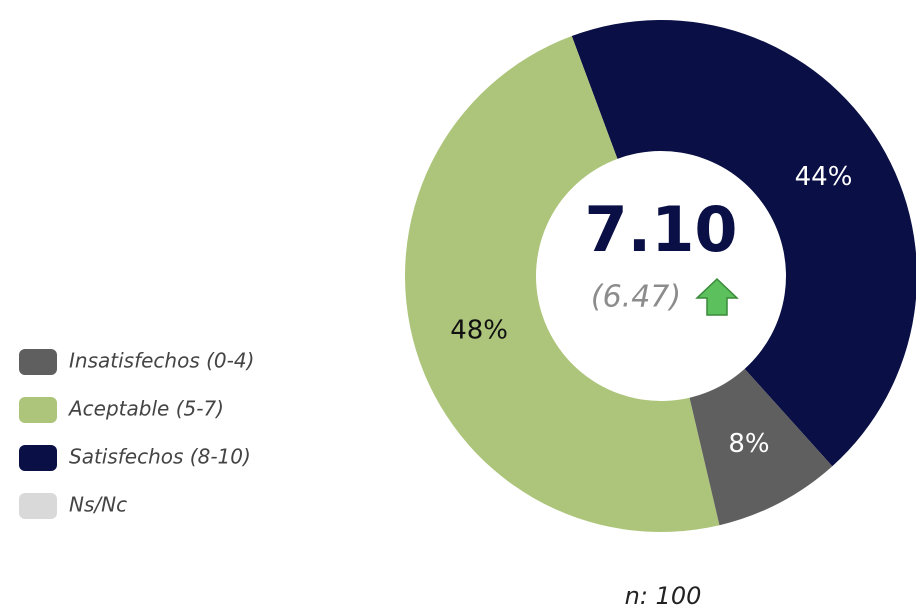 The height and width of the screenshot is (613, 916). What do you see at coordinates (145, 409) in the screenshot?
I see `legend-label: Aceptable (5-7)` at bounding box center [145, 409].